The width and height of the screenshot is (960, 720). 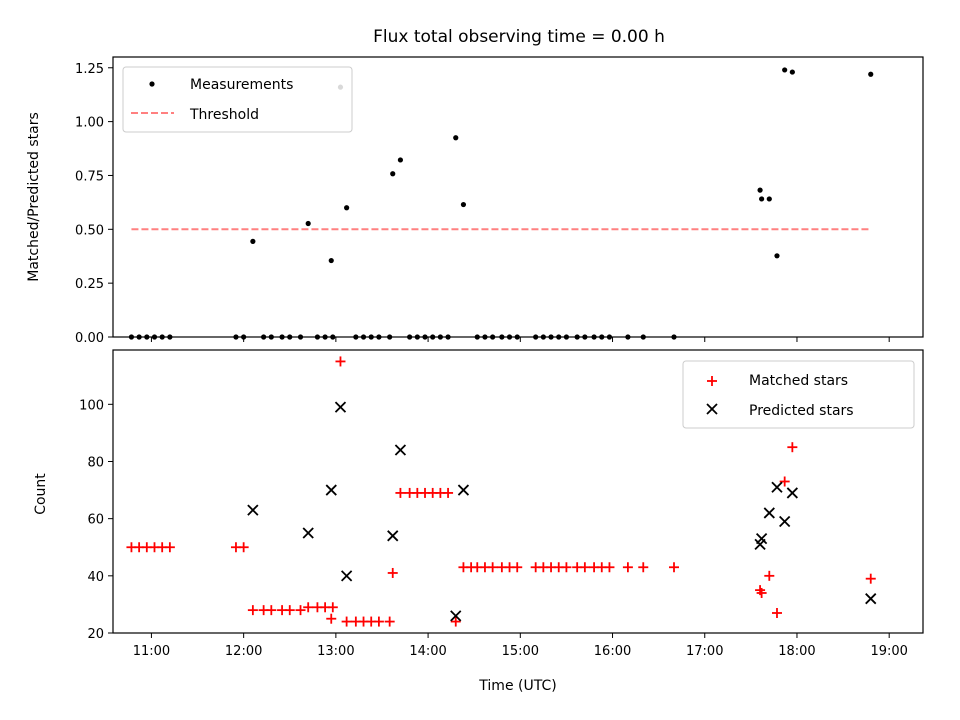 I want to click on bottom-y-tick-label: 100, so click(x=91, y=405).